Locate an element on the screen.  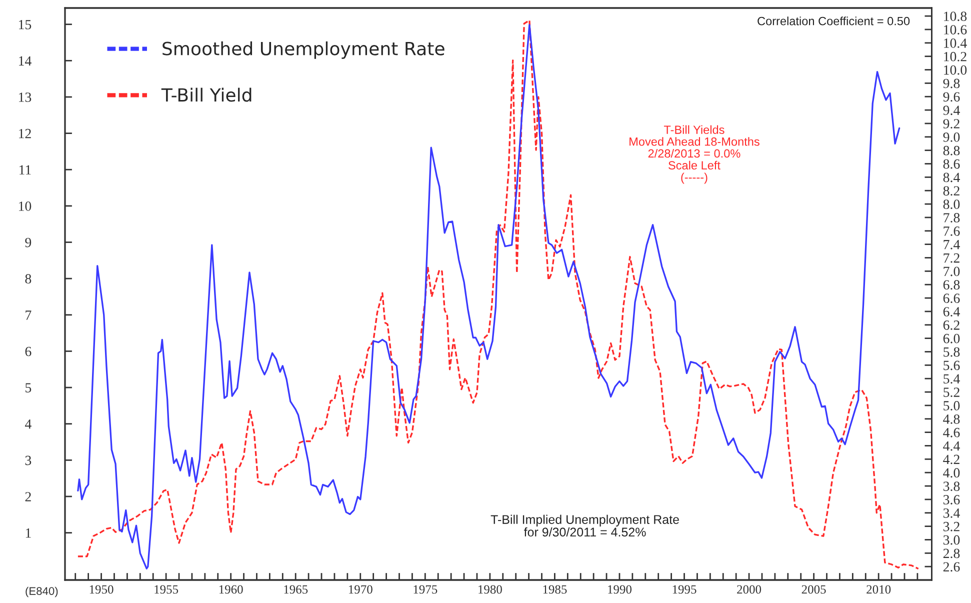
y2-tick-label: 10.8 is located at coordinates (955, 17).